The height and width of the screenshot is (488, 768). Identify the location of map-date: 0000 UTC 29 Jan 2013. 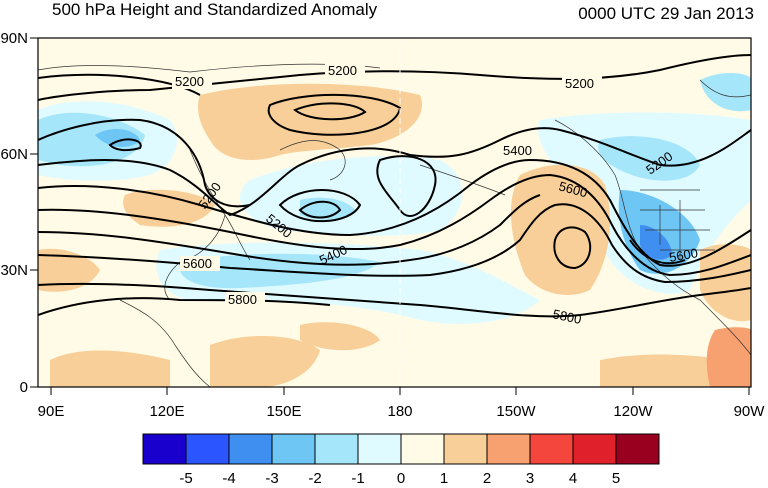
(666, 13).